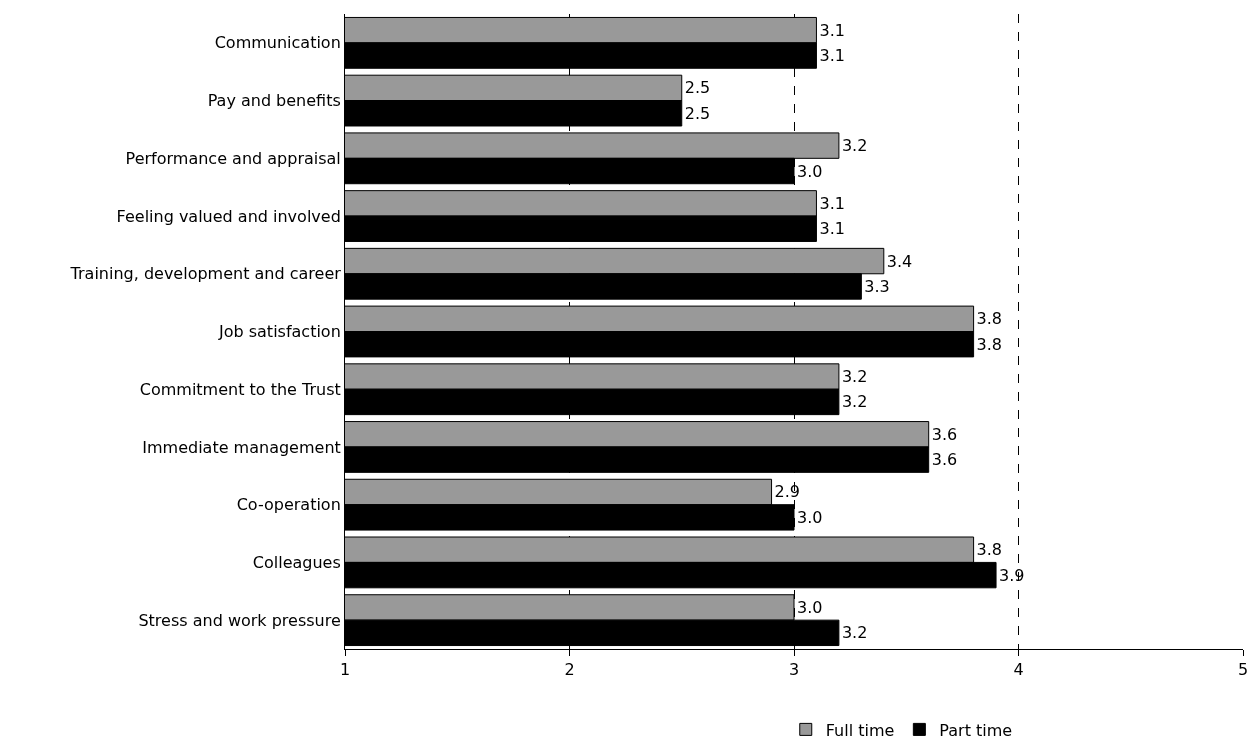 Image resolution: width=1255 pixels, height=754 pixels. Describe the element at coordinates (274, 101) in the screenshot. I see `y-tick-label: Pay and benefits` at that location.